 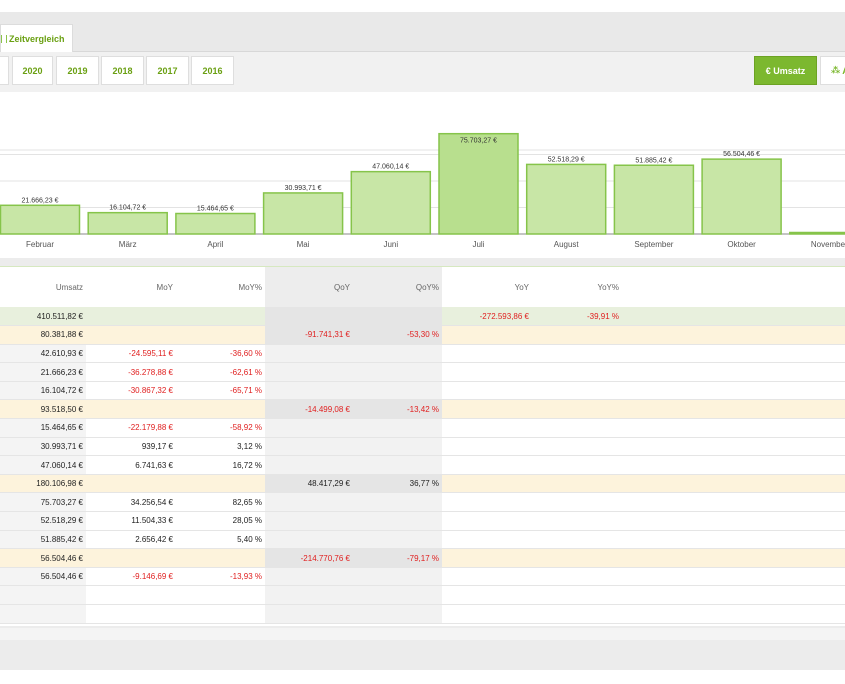 I want to click on year-button-2017: 2017, so click(x=167, y=70).